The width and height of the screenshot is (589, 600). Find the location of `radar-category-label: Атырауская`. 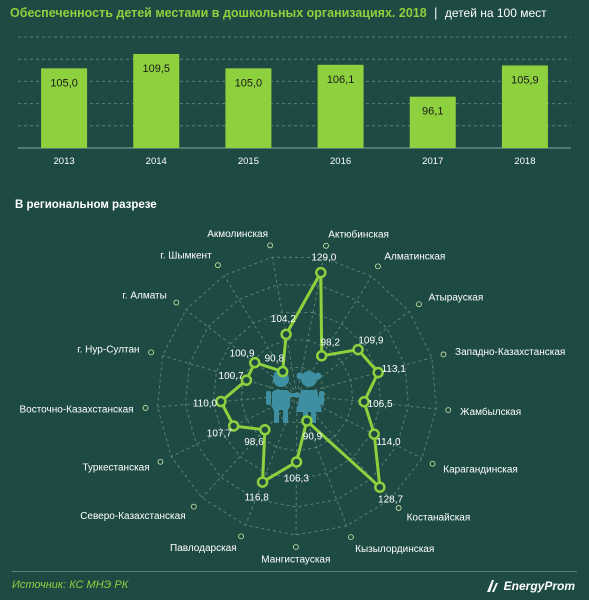

radar-category-label: Атырауская is located at coordinates (456, 298).